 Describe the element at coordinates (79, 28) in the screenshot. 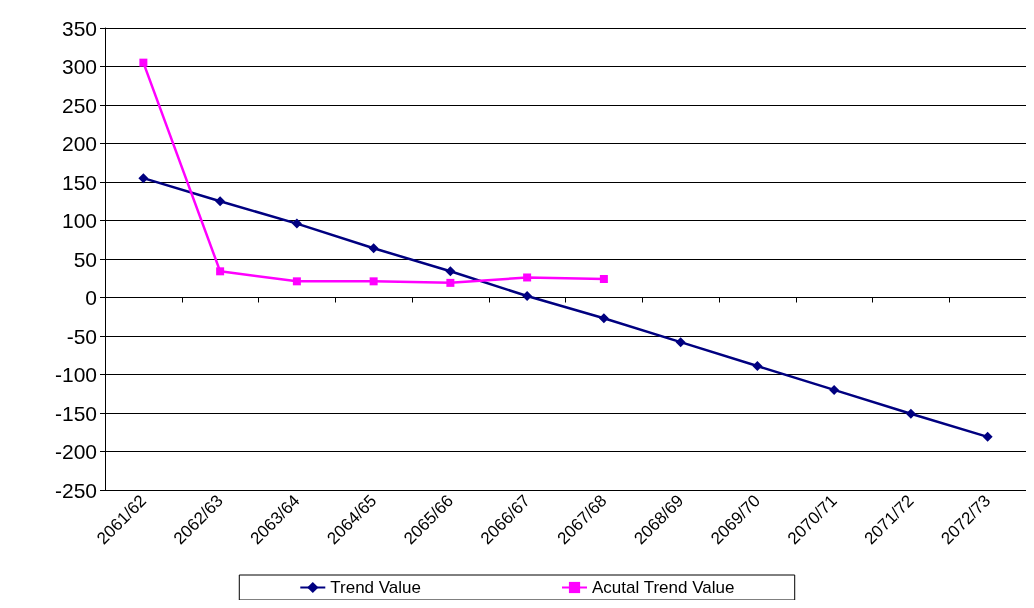

I see `y-tick-label: 350` at that location.